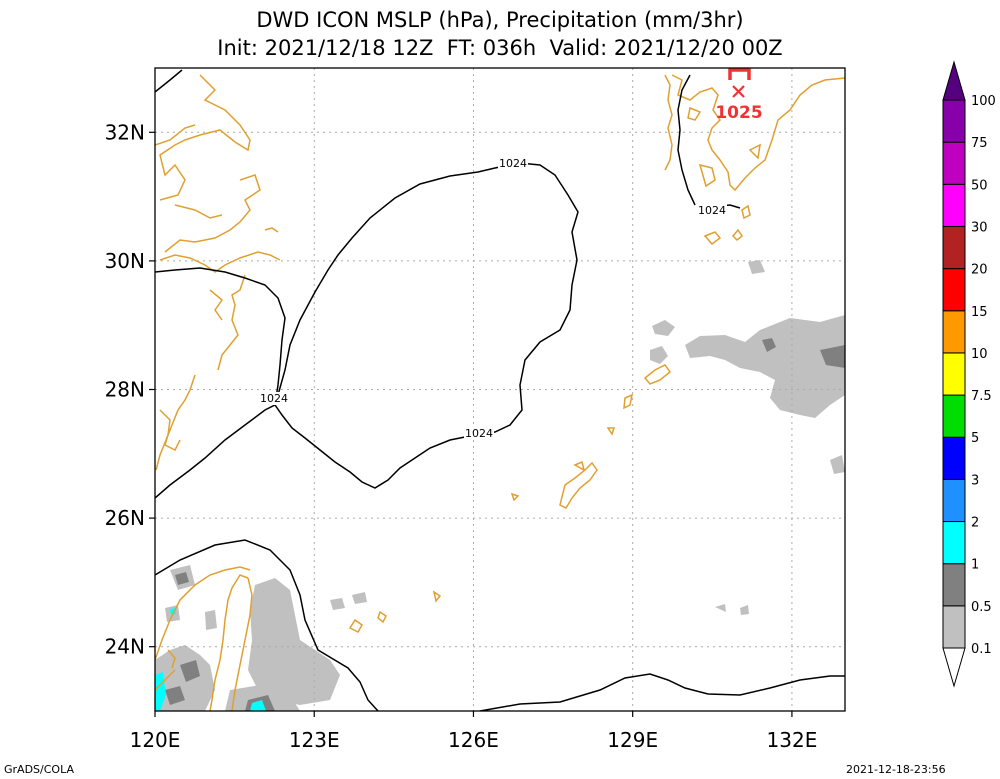 This screenshot has height=779, width=1000. Describe the element at coordinates (314, 740) in the screenshot. I see `x-tick-label: 123E` at that location.